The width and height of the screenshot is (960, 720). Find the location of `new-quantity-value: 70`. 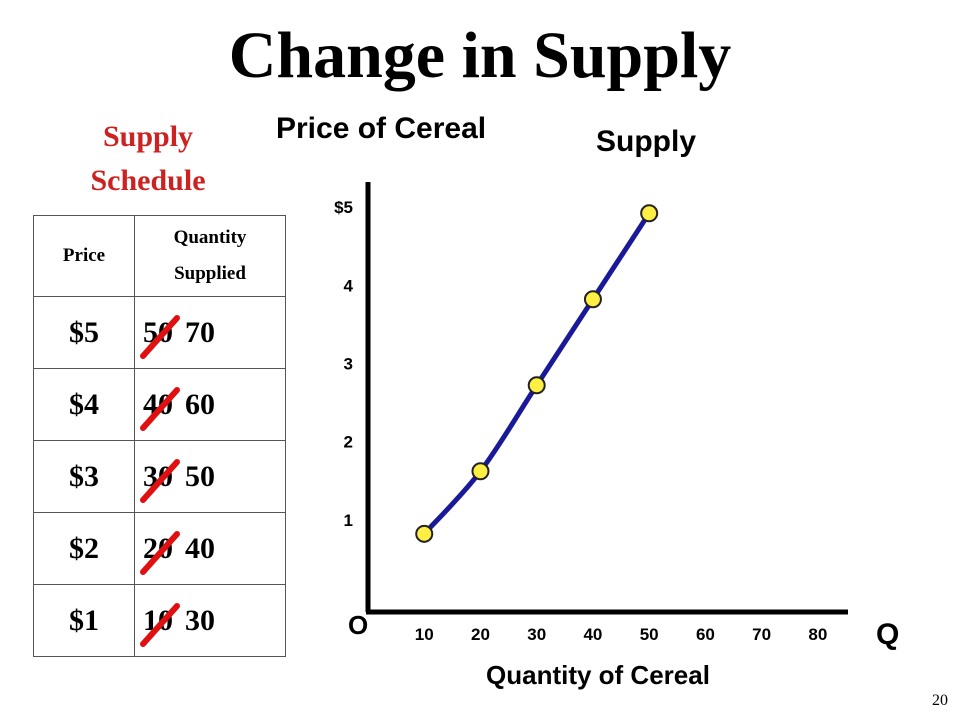

new-quantity-value: 70 is located at coordinates (200, 332).